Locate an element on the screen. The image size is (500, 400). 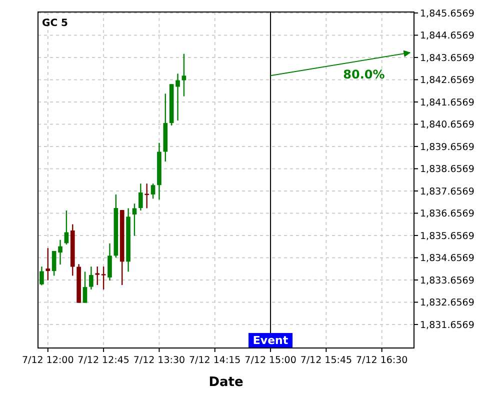
y-tick-label: 1,839.6569 is located at coordinates (447, 147).